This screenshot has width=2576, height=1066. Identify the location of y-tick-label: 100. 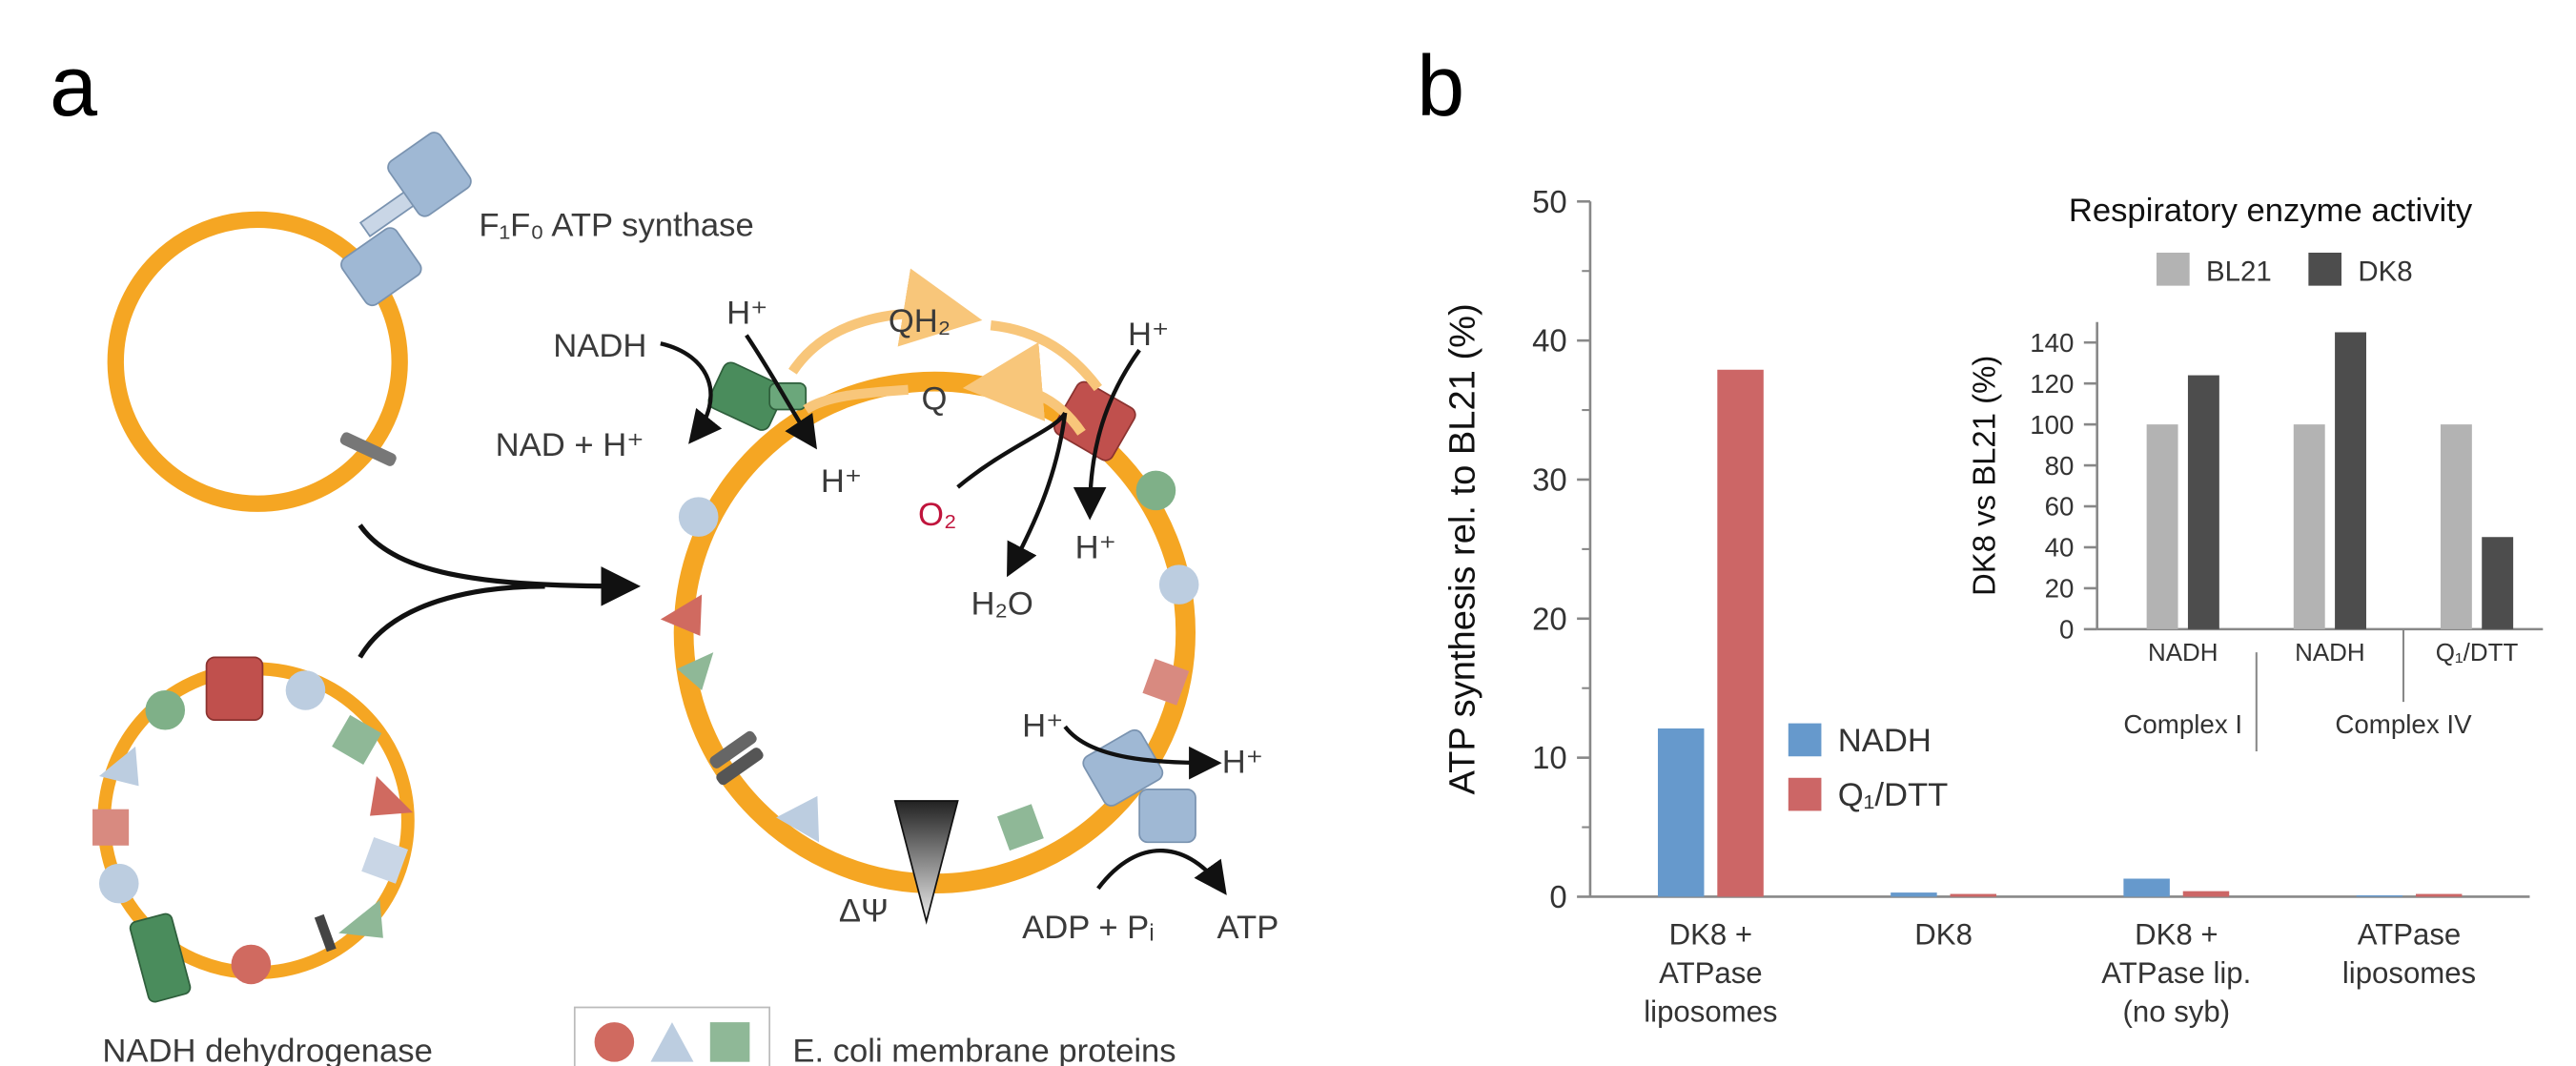
(2052, 425).